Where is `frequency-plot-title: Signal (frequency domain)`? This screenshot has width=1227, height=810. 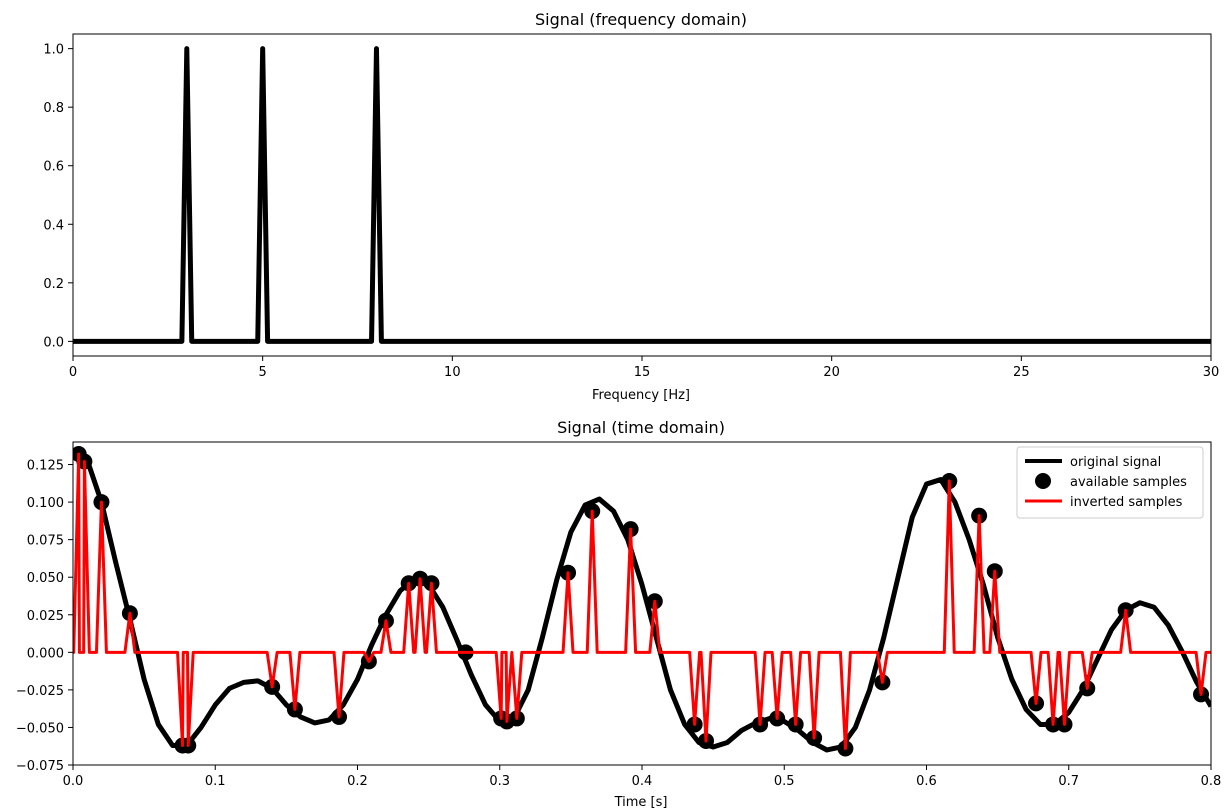 frequency-plot-title: Signal (frequency domain) is located at coordinates (641, 19).